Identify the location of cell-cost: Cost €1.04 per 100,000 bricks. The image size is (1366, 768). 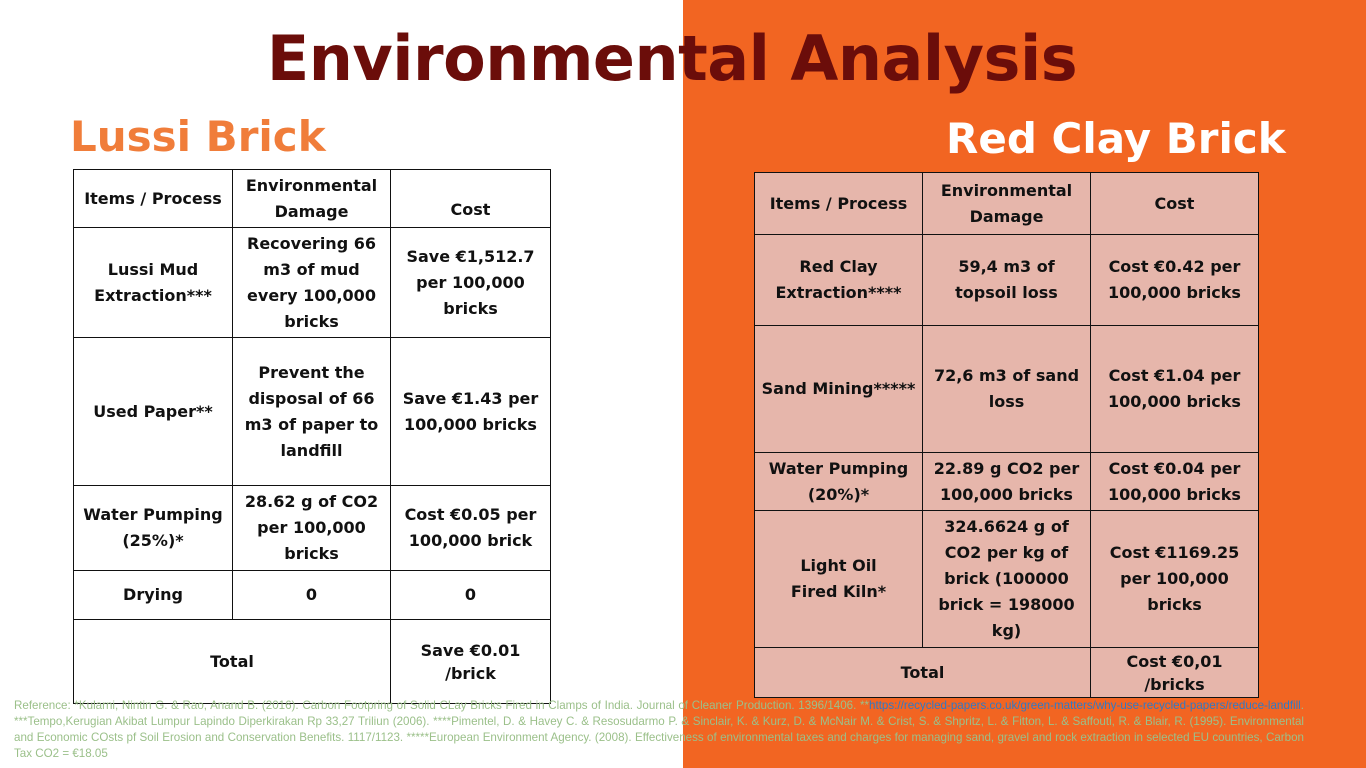
(1174, 389).